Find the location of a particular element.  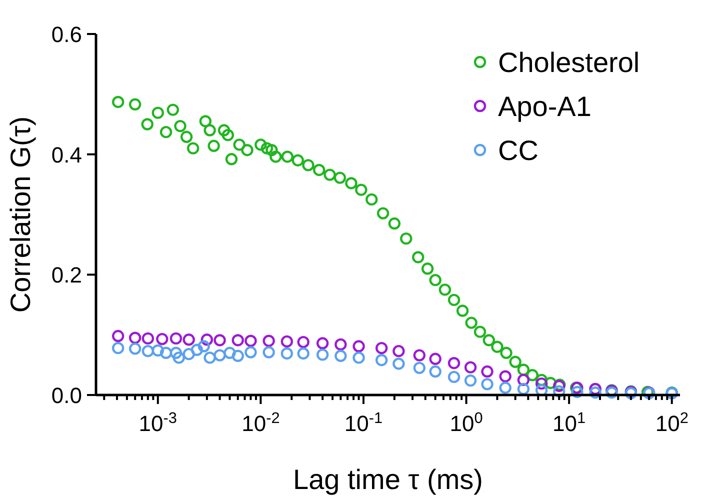

x-tick-label: 10$^{-1}$ is located at coordinates (363, 423).